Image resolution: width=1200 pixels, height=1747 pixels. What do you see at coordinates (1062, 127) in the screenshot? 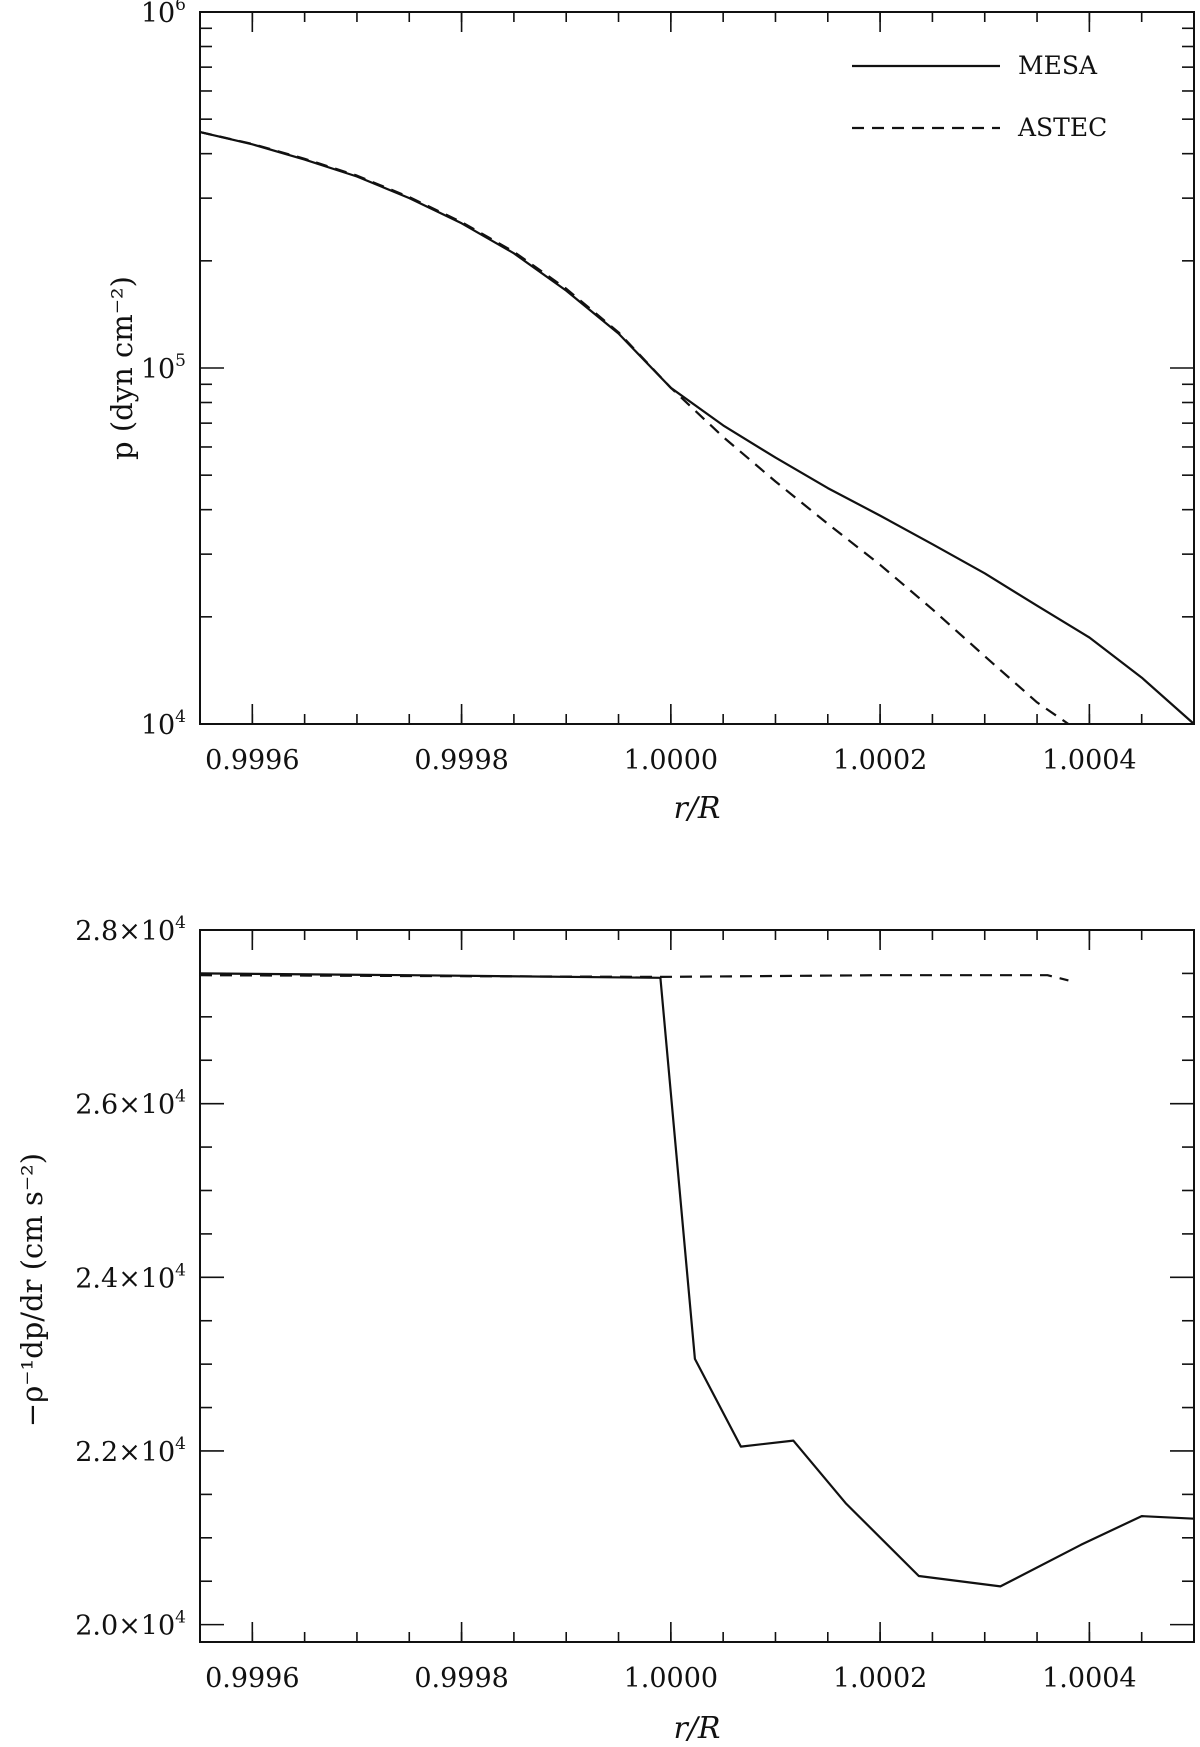
I see `legend-label-astec: ASTEC` at bounding box center [1062, 127].